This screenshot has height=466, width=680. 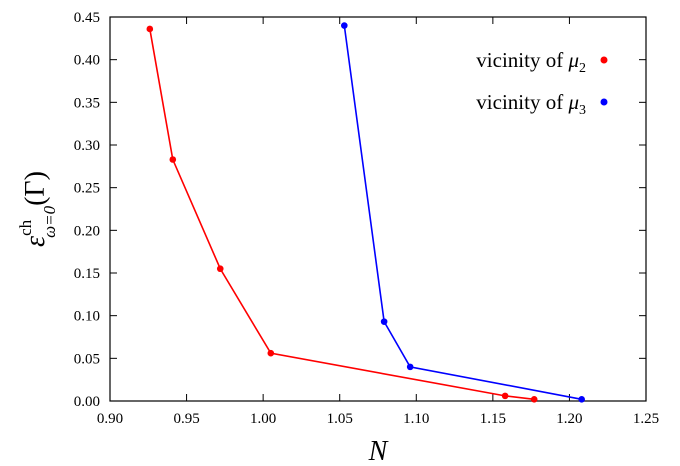 What do you see at coordinates (378, 451) in the screenshot?
I see `x-axis-label: N` at bounding box center [378, 451].